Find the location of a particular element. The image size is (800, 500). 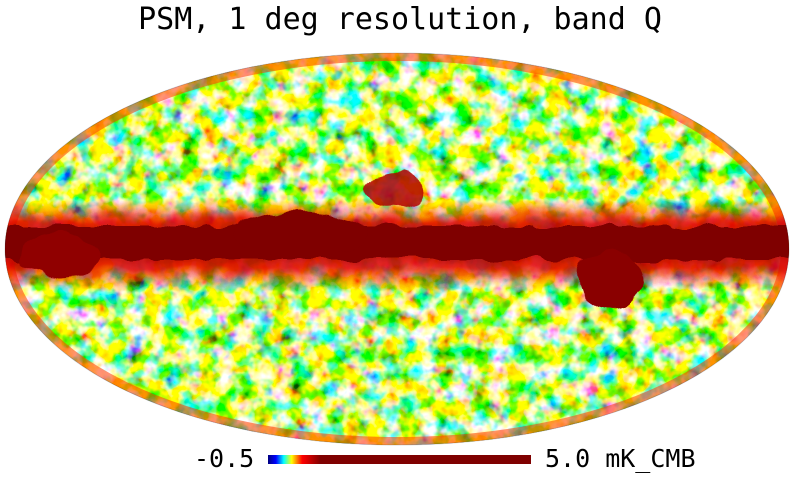

colorbar is located at coordinates (399, 459).